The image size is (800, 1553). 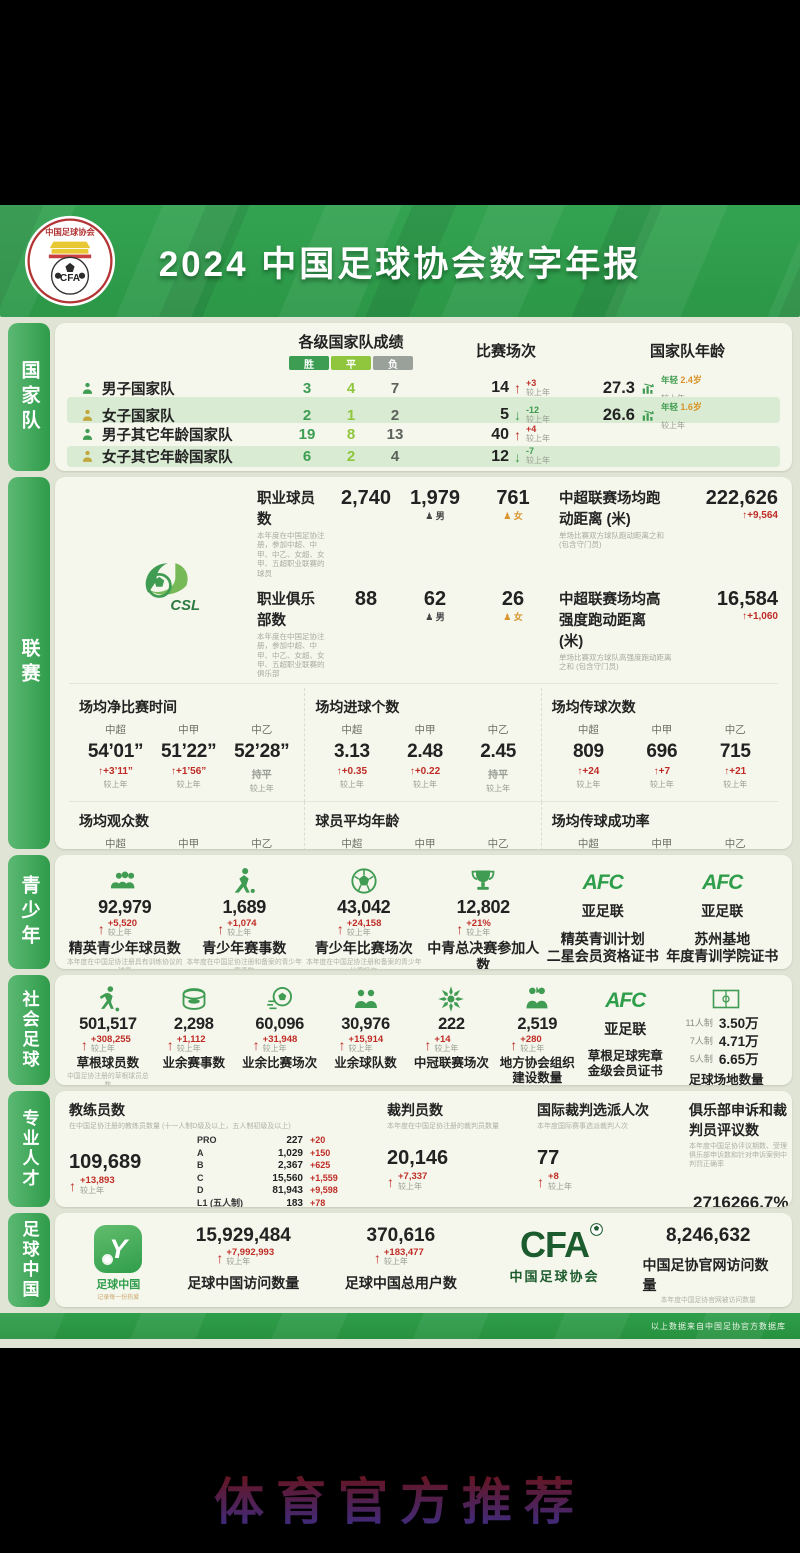 What do you see at coordinates (718, 1326) in the screenshot?
I see `data-source-note: 以上数据来自中国足协官方数据库` at bounding box center [718, 1326].